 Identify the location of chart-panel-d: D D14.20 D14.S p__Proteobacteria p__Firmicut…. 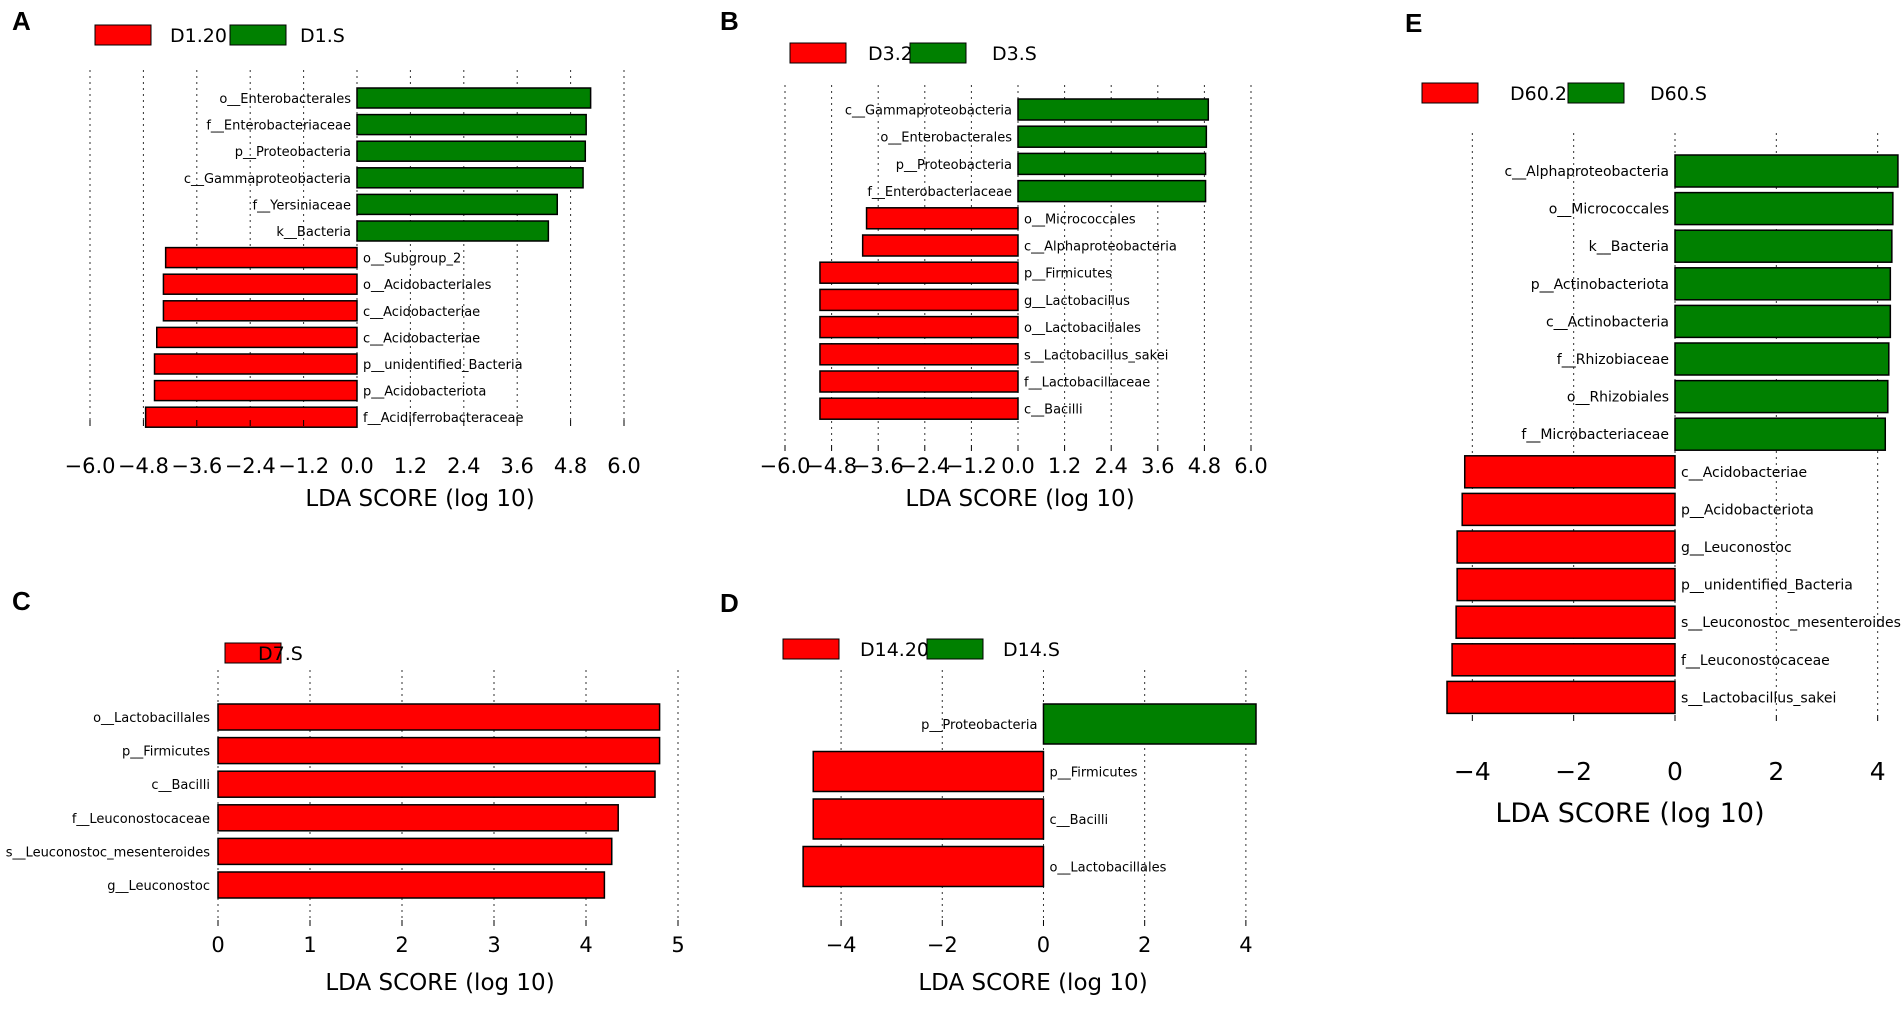
(988, 792).